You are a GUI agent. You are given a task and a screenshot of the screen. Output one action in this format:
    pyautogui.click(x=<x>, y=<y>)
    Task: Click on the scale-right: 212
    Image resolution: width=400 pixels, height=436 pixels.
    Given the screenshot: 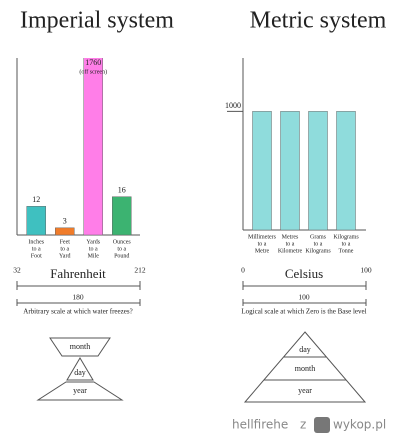 What is the action you would take?
    pyautogui.click(x=140, y=270)
    